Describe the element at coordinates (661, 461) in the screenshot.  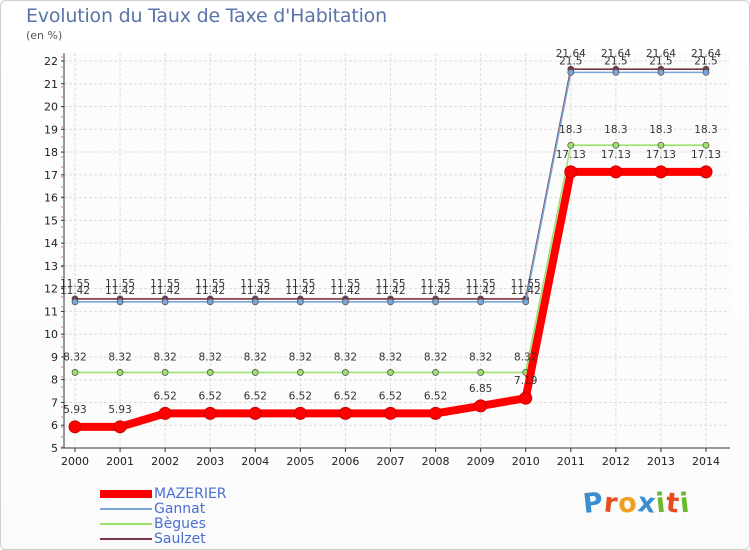
I see `x-tick-label: 2013` at that location.